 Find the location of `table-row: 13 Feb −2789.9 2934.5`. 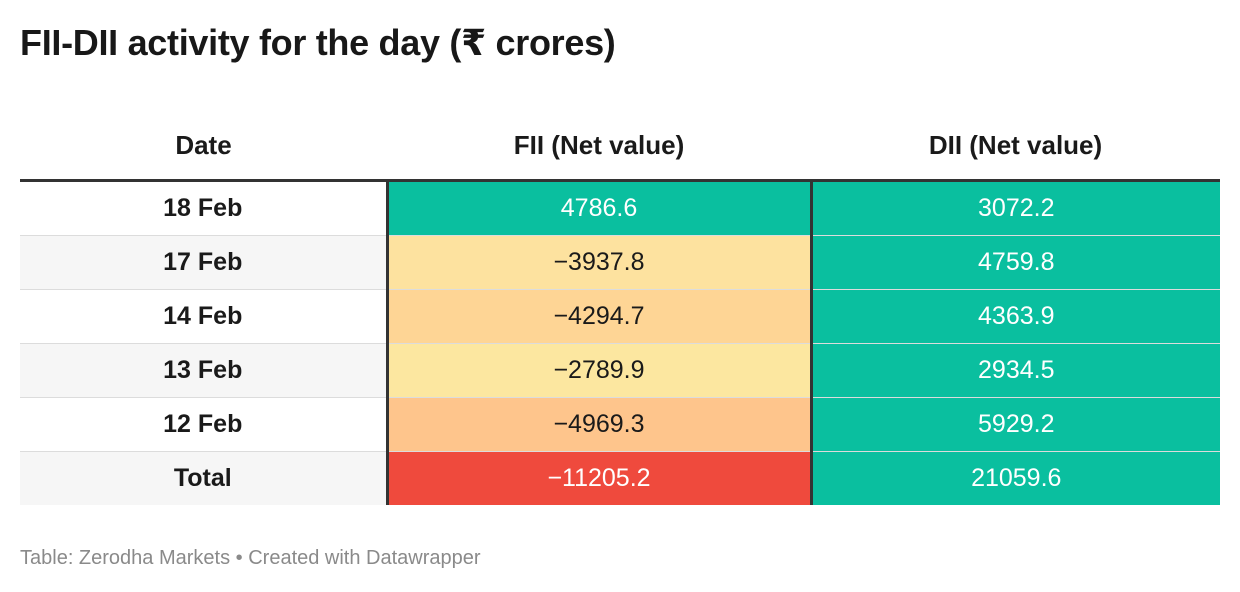

table-row: 13 Feb −2789.9 2934.5 is located at coordinates (620, 370).